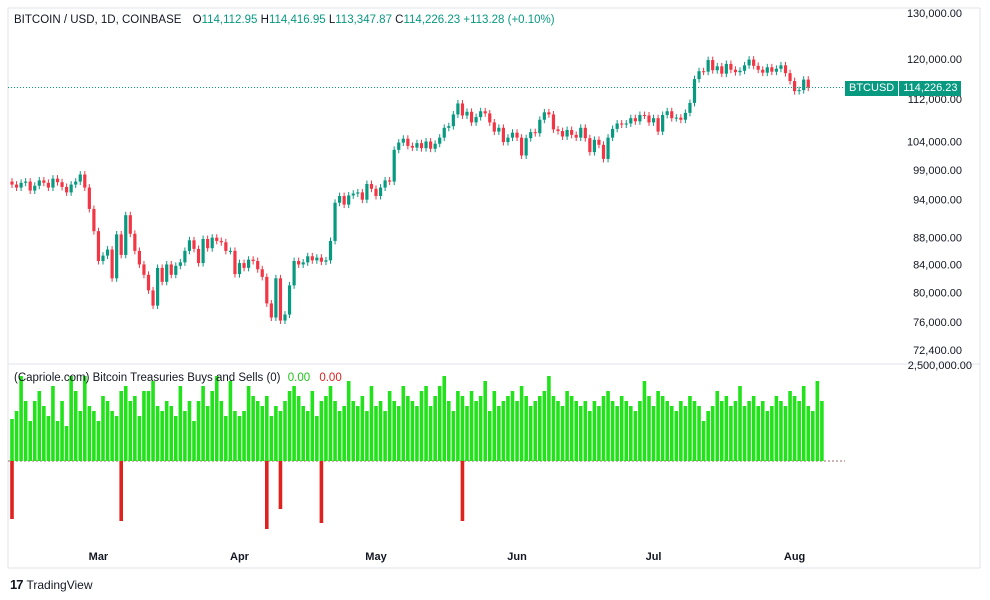  What do you see at coordinates (98, 20) in the screenshot?
I see `symbol-label: BITCOIN / USD, 1D, COINBASE` at bounding box center [98, 20].